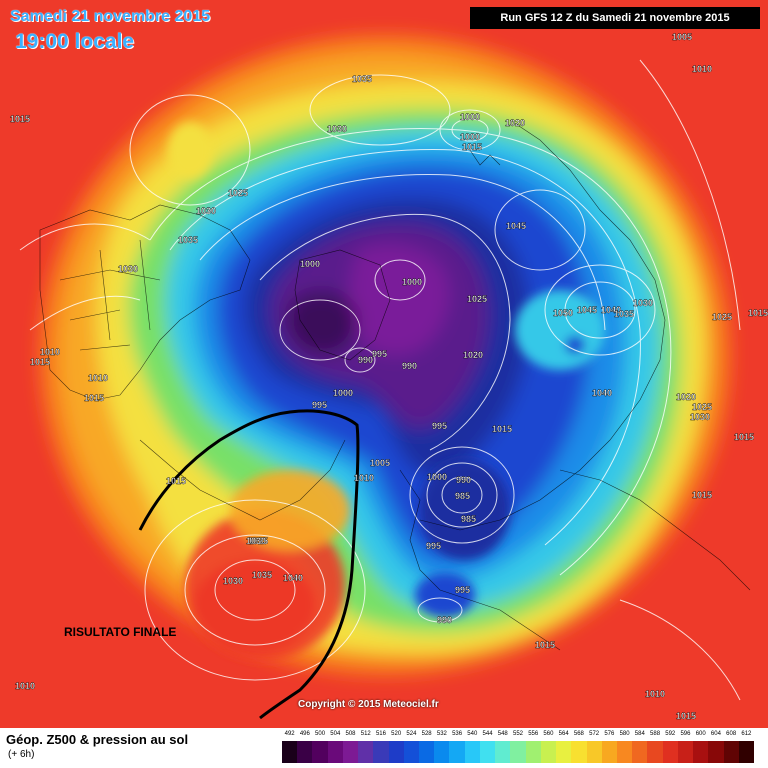 The height and width of the screenshot is (768, 768). I want to click on scale-tick-label: 544, so click(487, 734).